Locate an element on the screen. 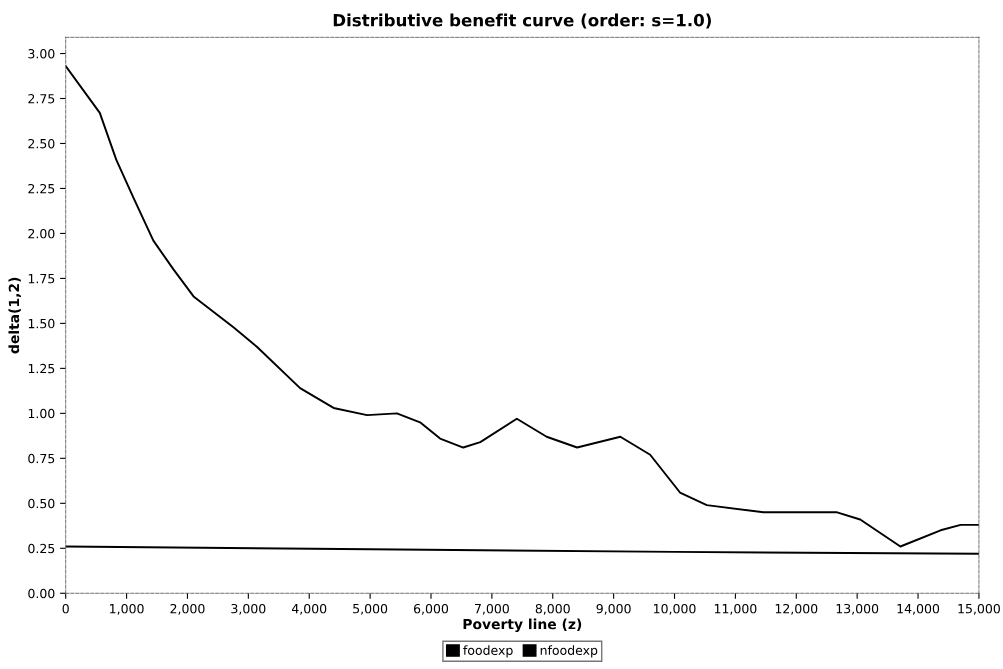  x-tick-label: 11,000 is located at coordinates (735, 609).